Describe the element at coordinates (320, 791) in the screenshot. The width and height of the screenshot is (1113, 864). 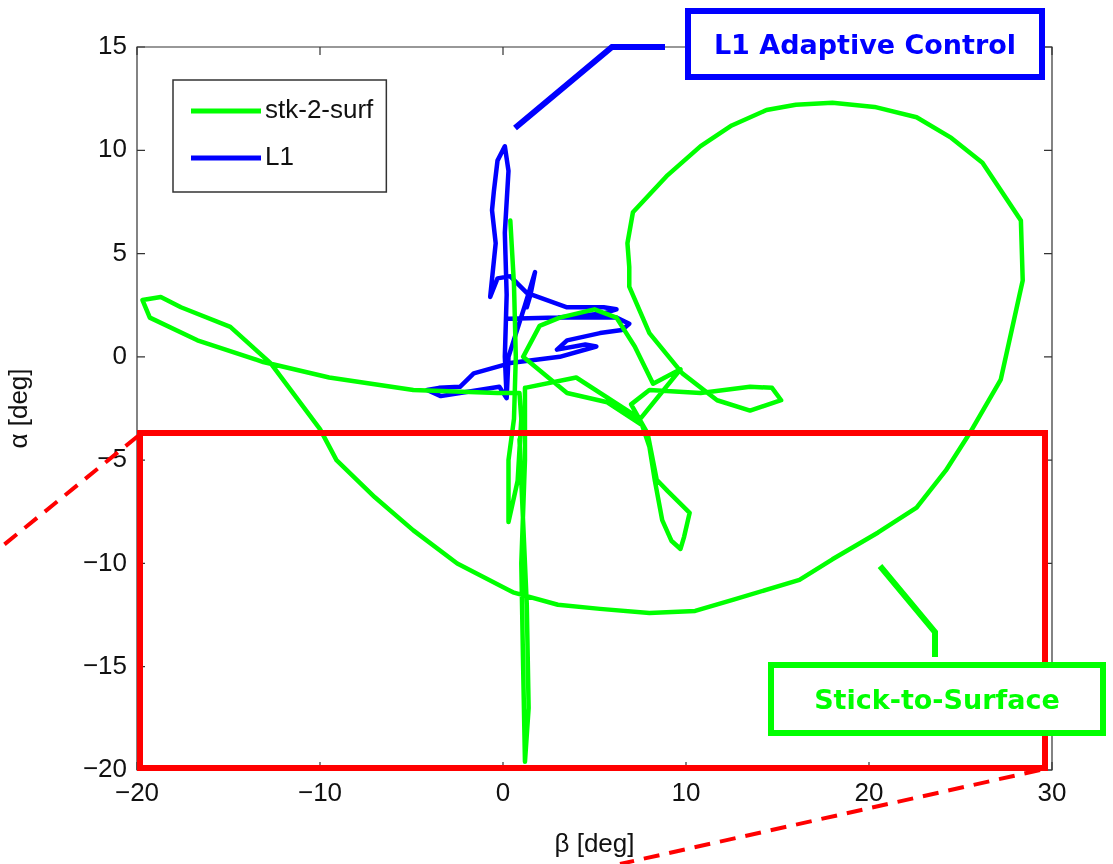
I see `x-tick-label: −10` at that location.